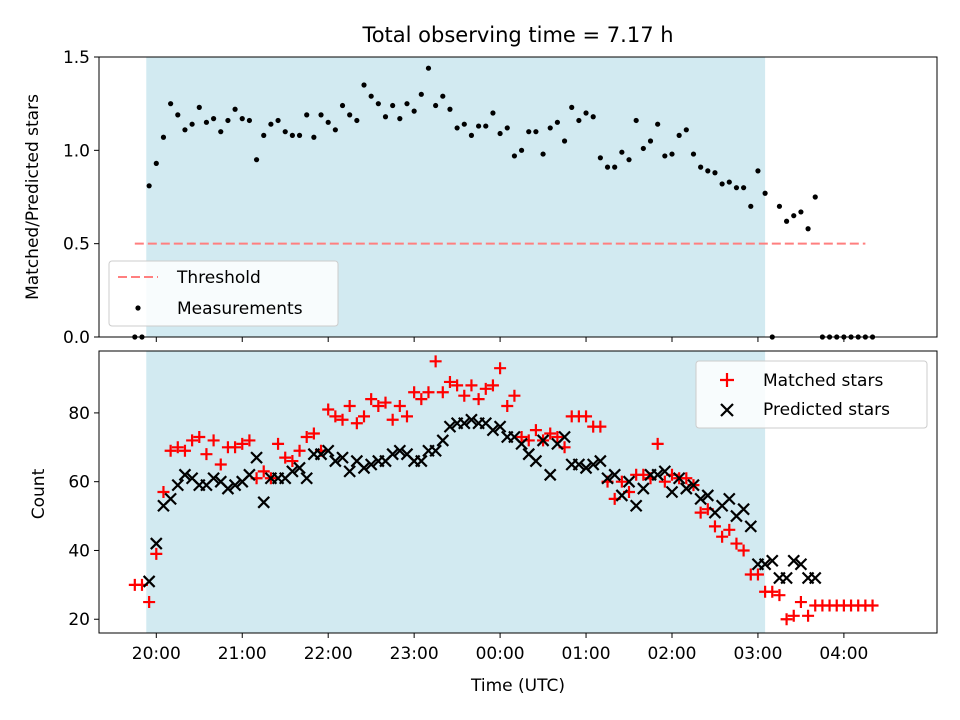 This screenshot has height=720, width=960. Describe the element at coordinates (811, 394) in the screenshot. I see `count-legend: Matched stars Predicted stars` at that location.